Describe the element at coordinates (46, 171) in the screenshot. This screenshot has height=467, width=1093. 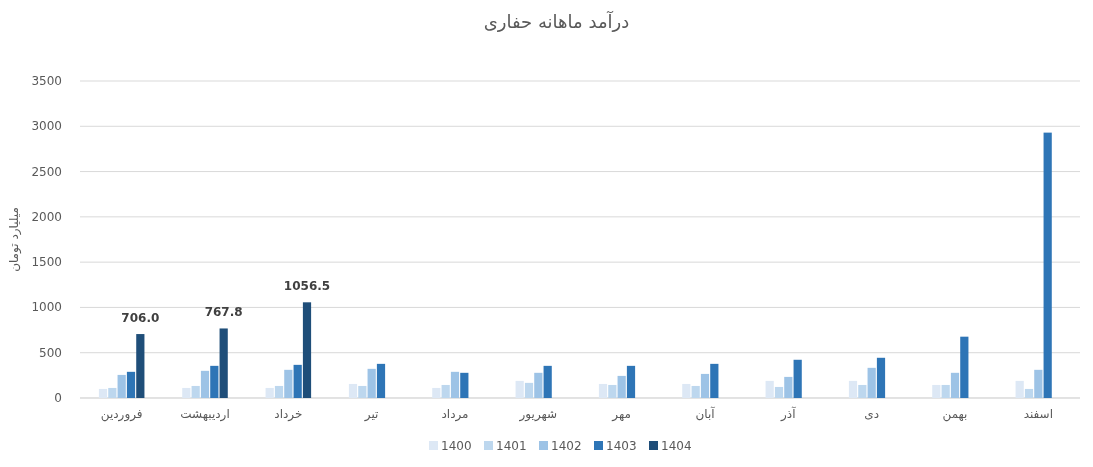
I see `y-tick-label: 2500` at that location.